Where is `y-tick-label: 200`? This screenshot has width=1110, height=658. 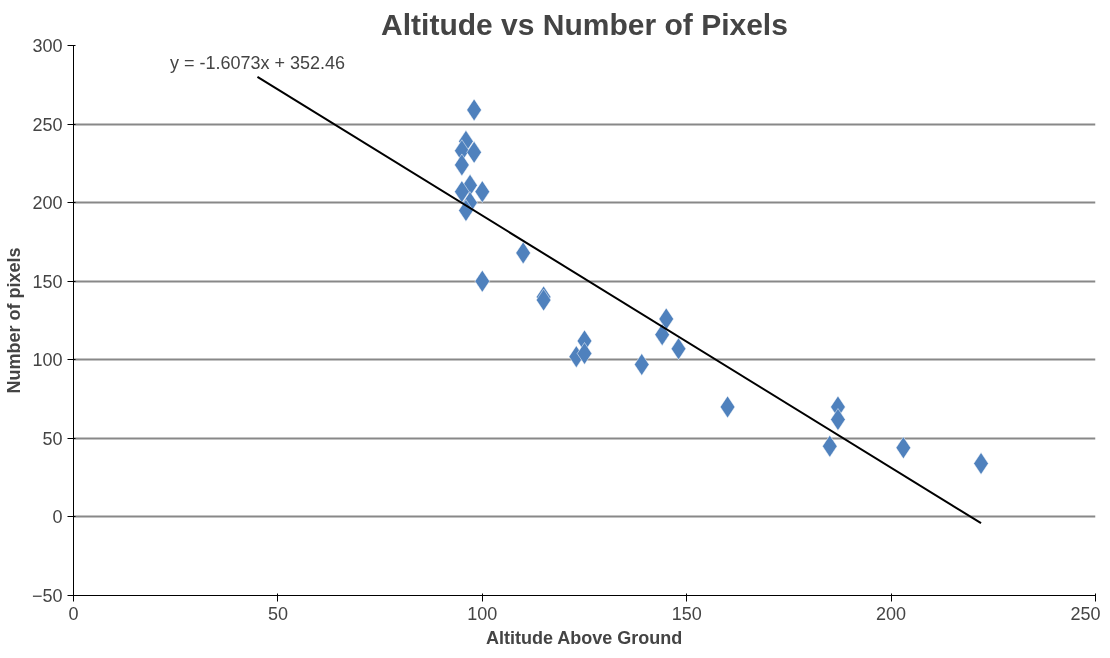 y-tick-label: 200 is located at coordinates (47, 203).